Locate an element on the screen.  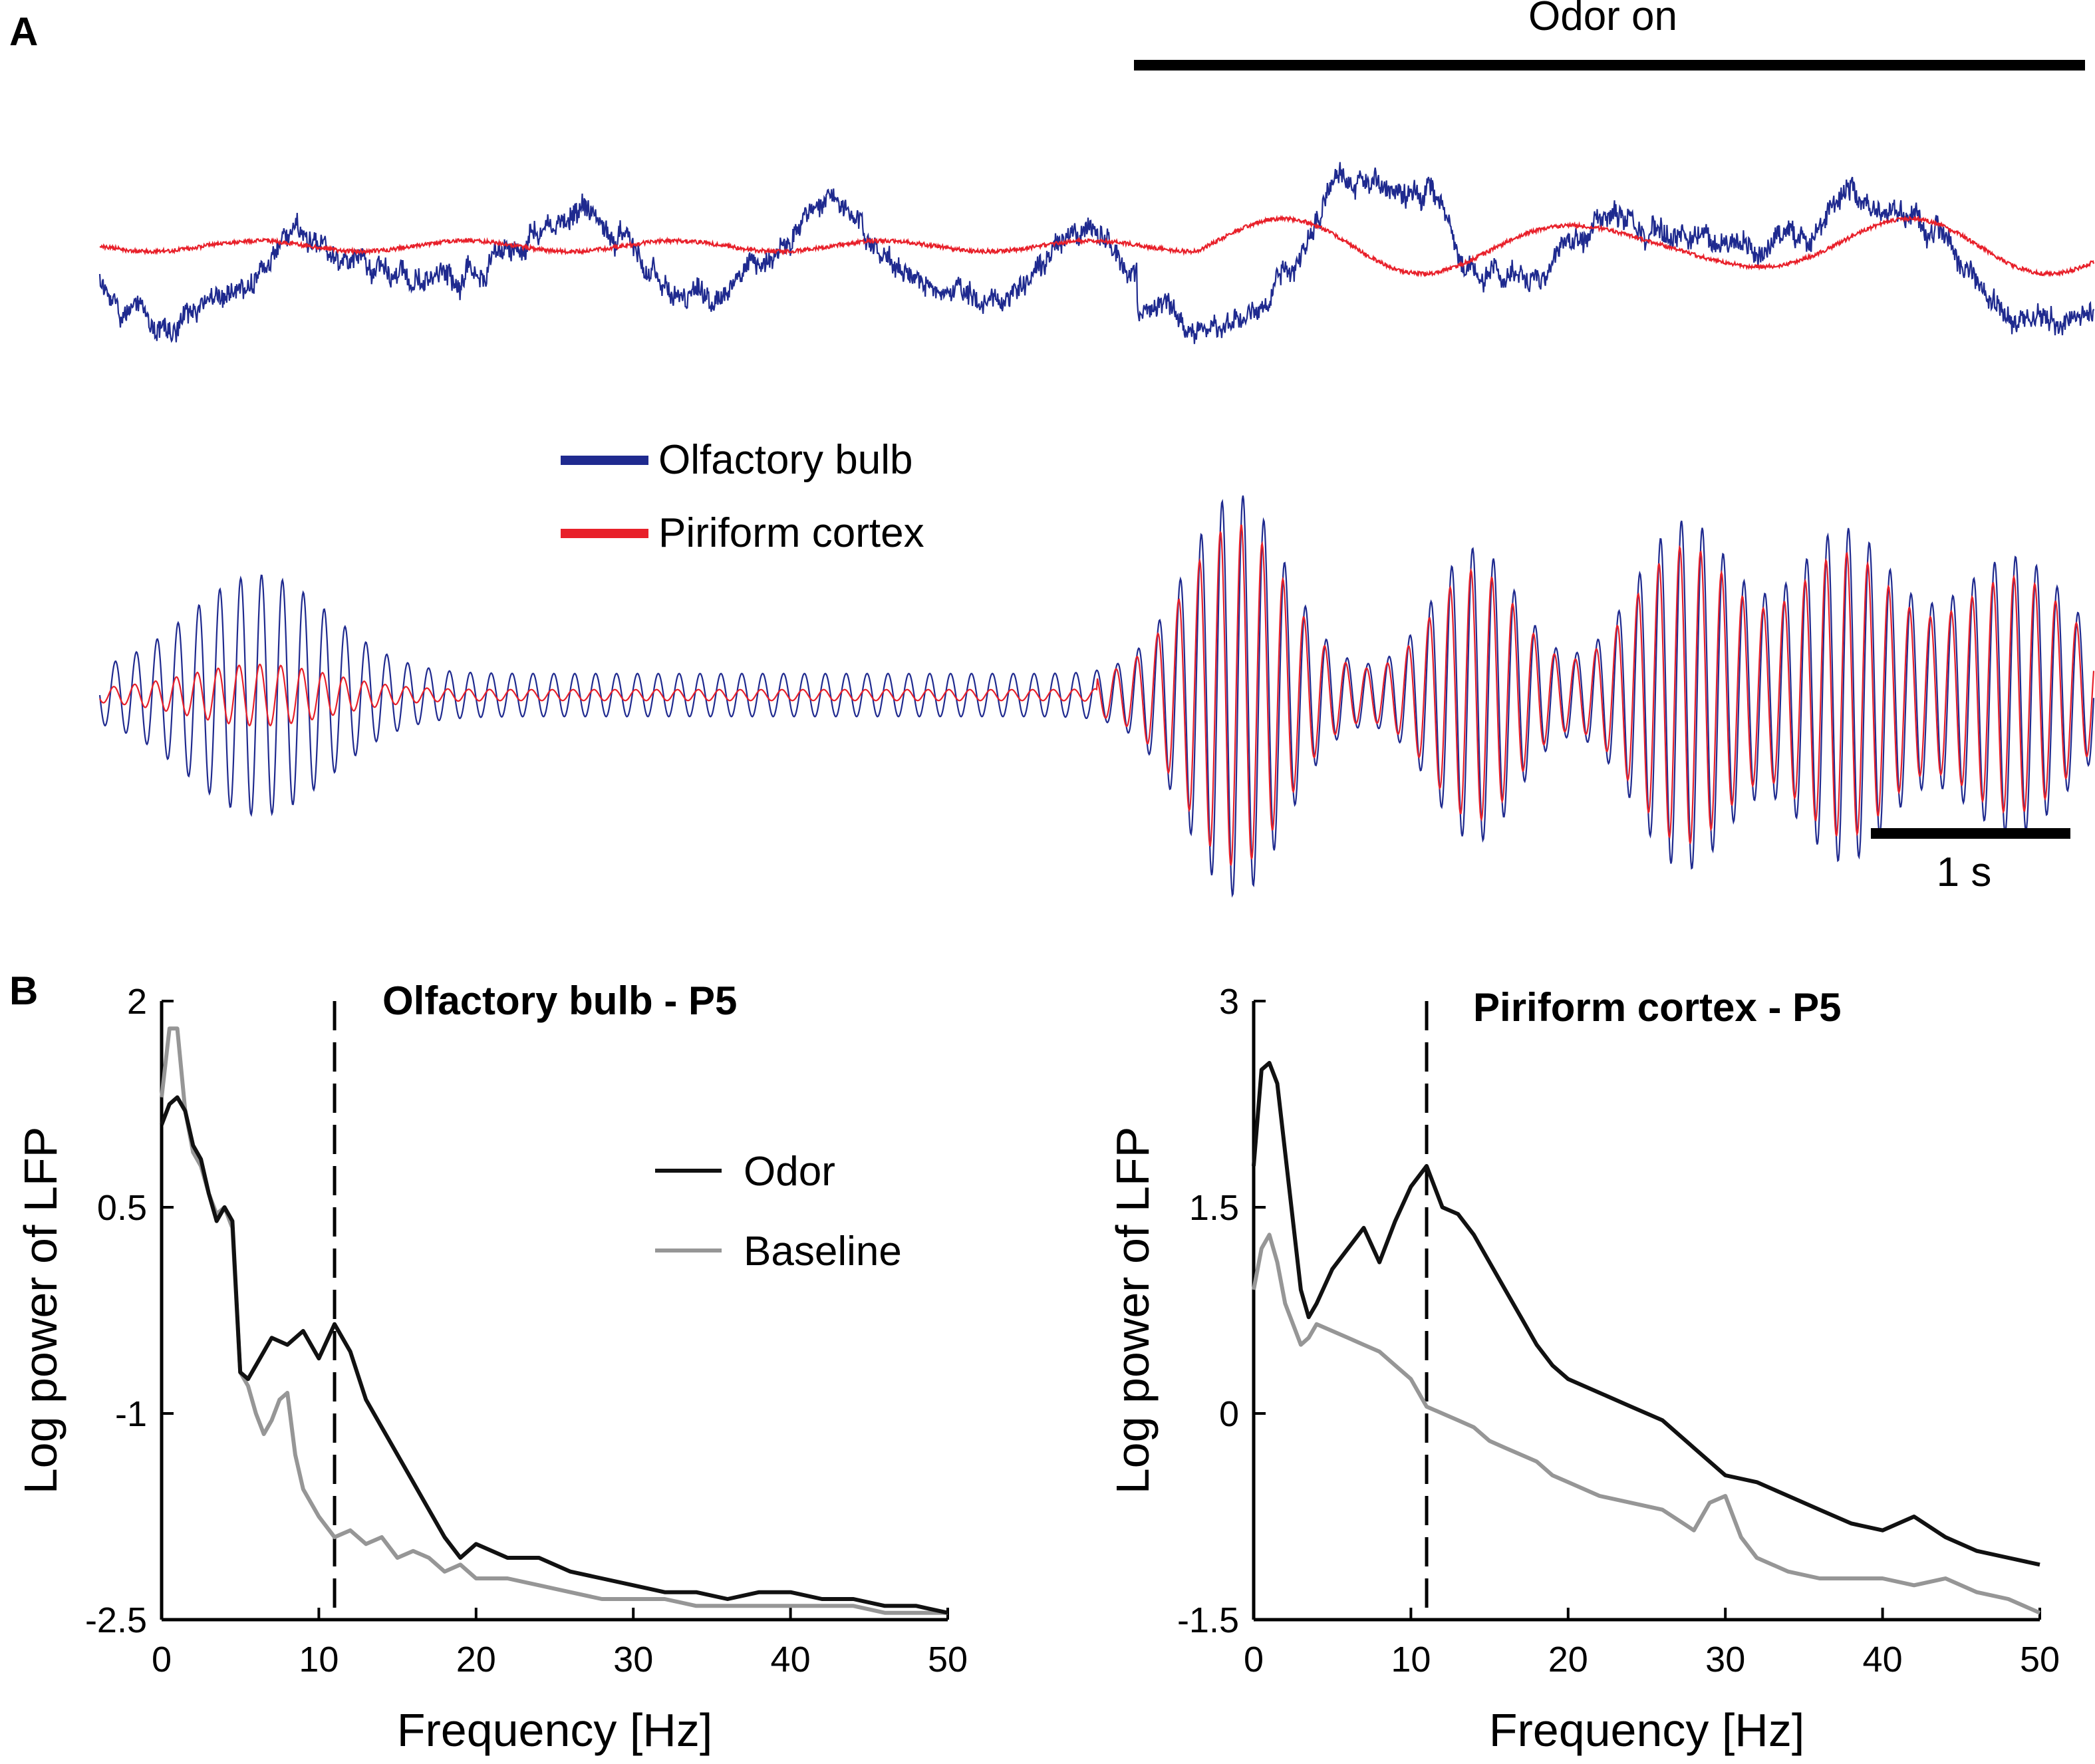
raw-traces is located at coordinates (1096, 253).